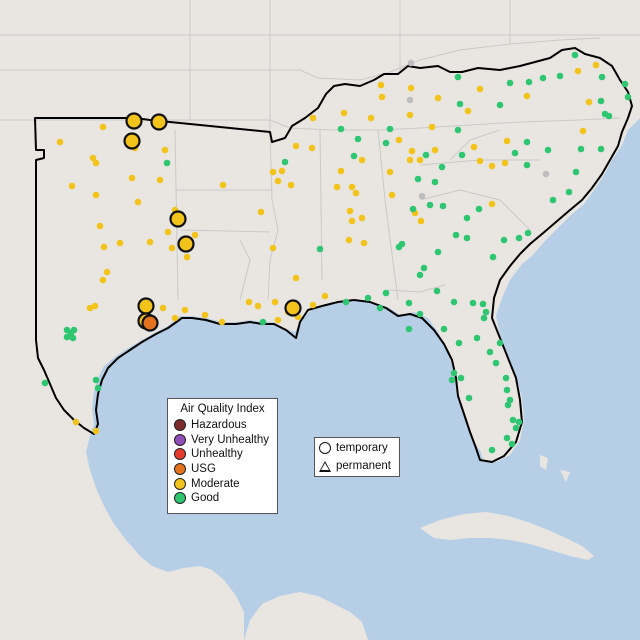 The width and height of the screenshot is (640, 640). I want to click on temporary-row: temporary, so click(357, 448).